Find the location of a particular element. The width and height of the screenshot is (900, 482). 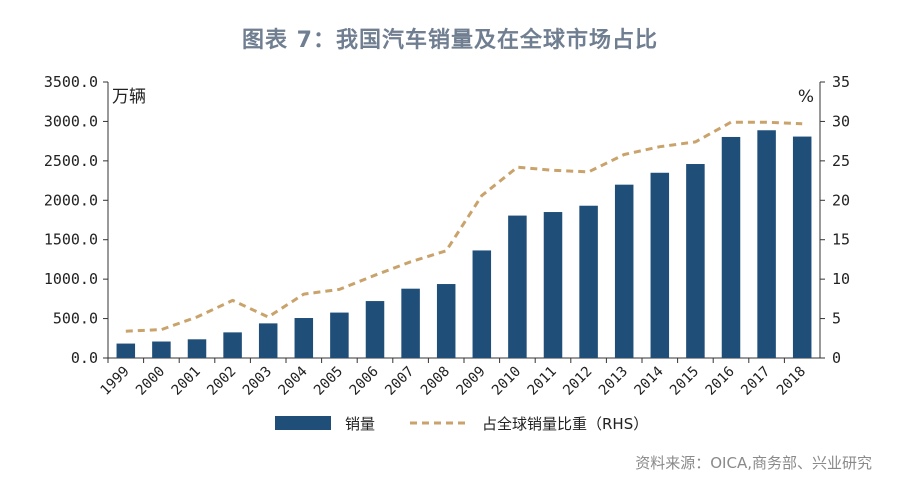

bar-2012 is located at coordinates (588, 281).